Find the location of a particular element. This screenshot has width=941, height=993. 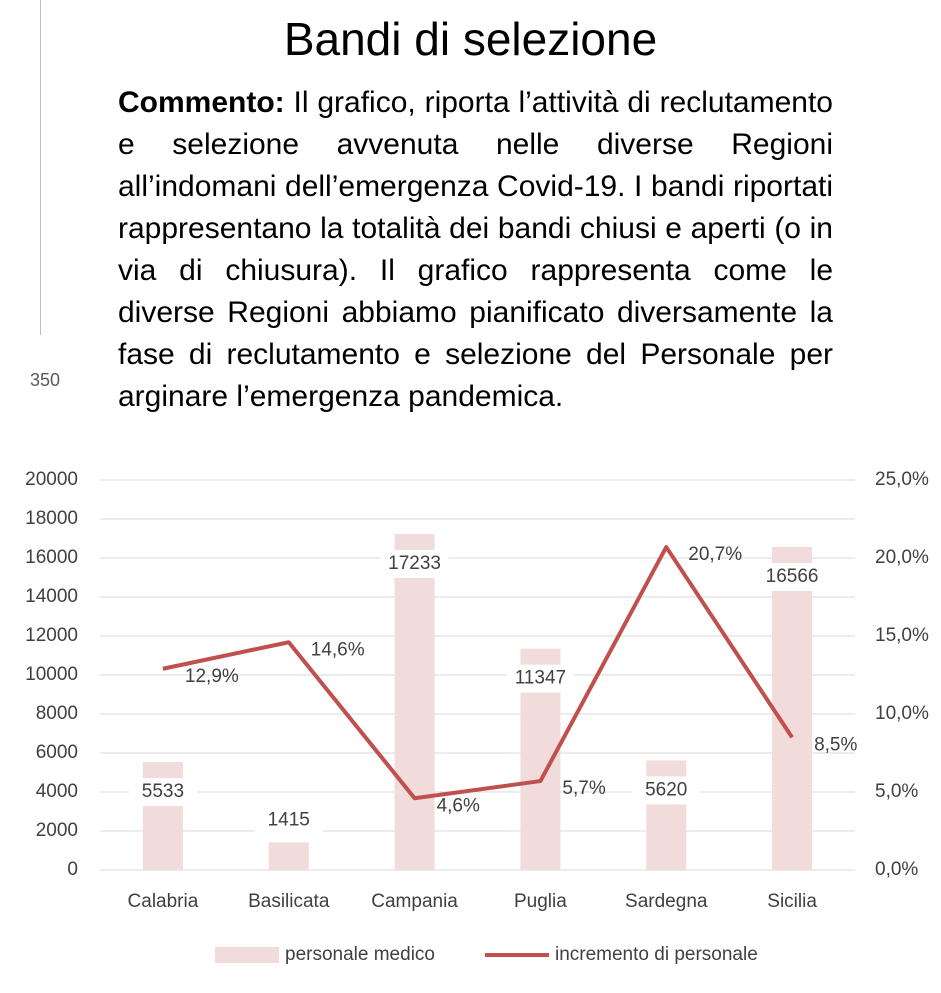

value-label: 12,9% is located at coordinates (212, 676).